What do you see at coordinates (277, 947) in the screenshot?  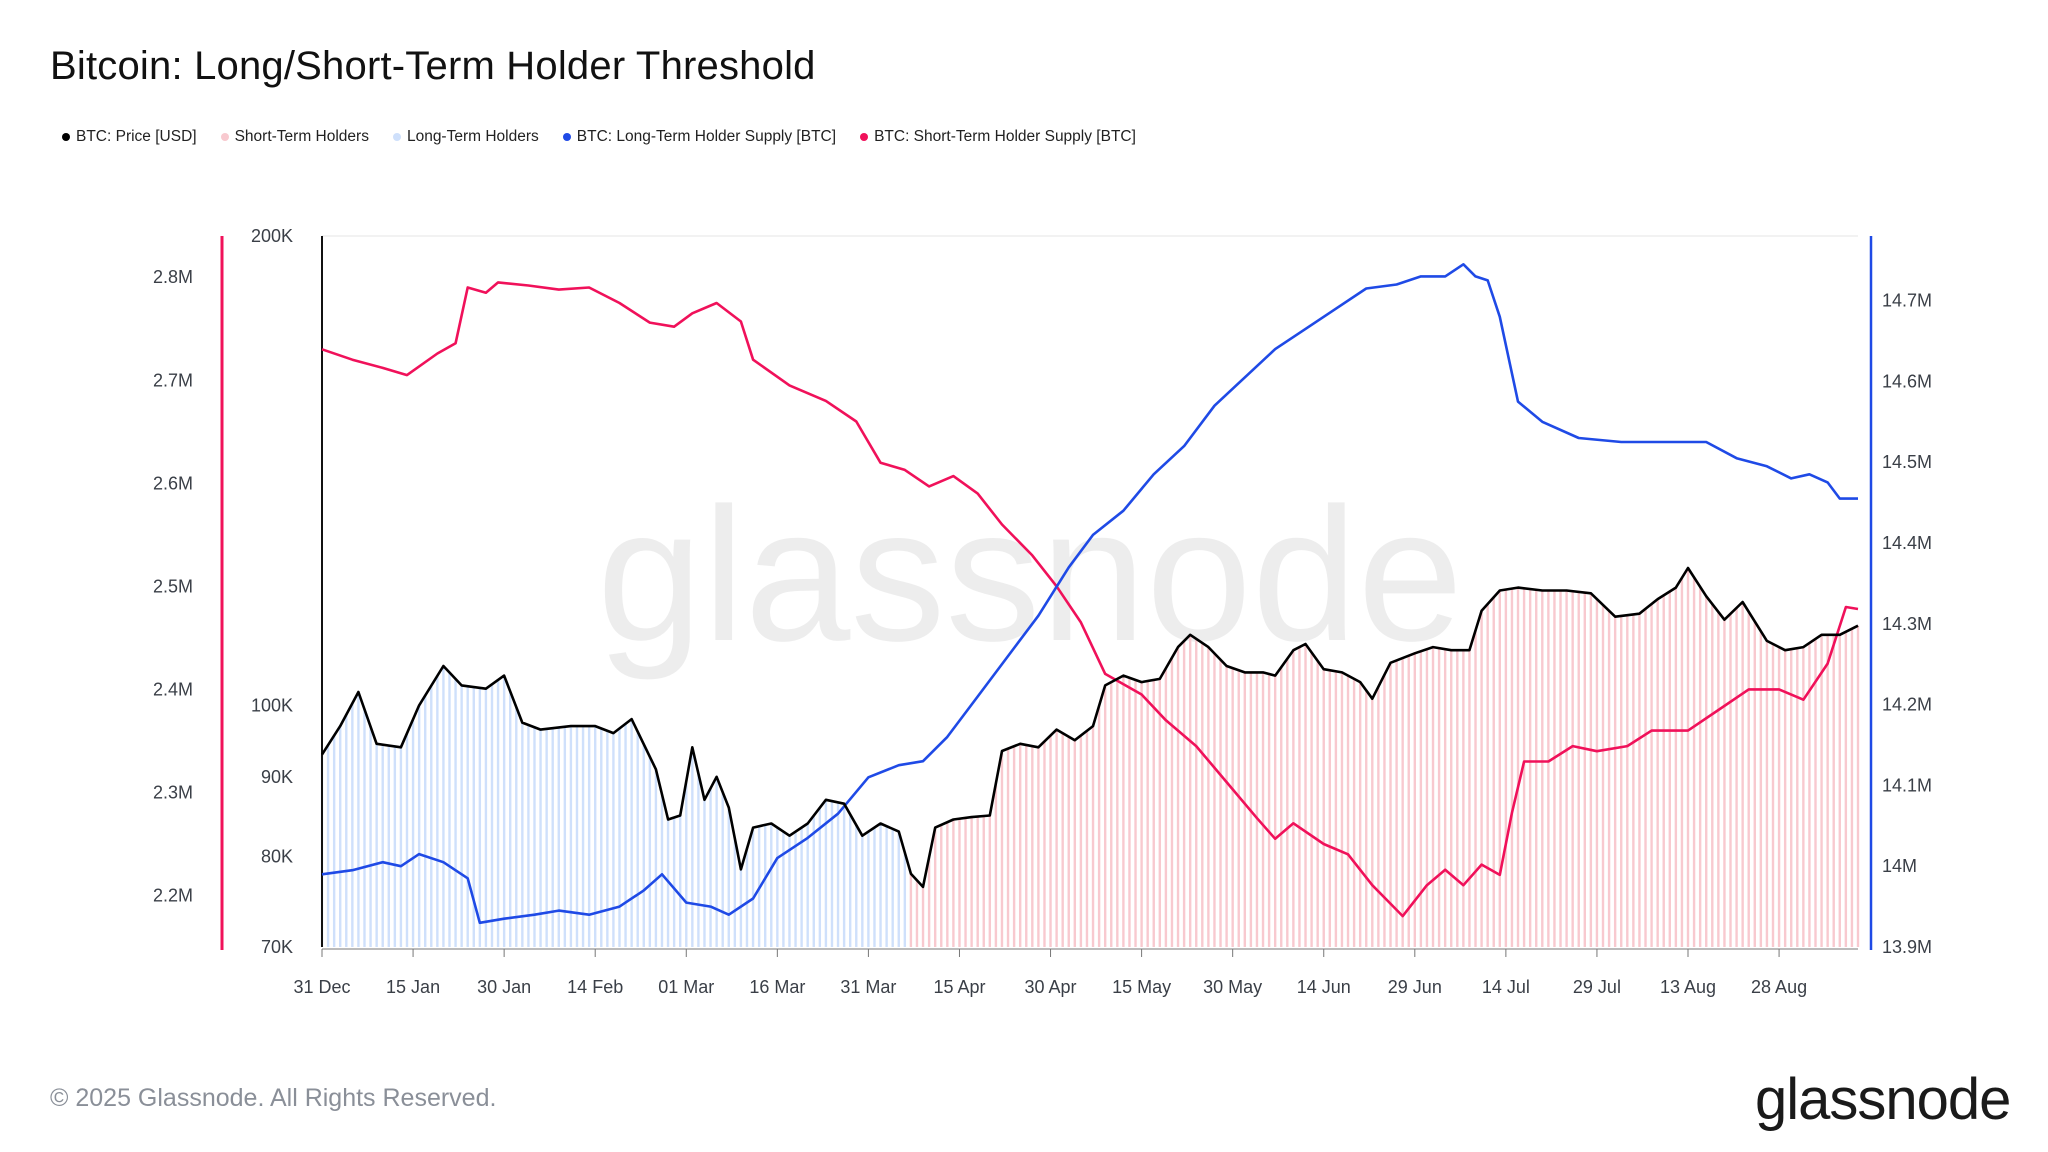 I see `price-tick-label: 70K` at bounding box center [277, 947].